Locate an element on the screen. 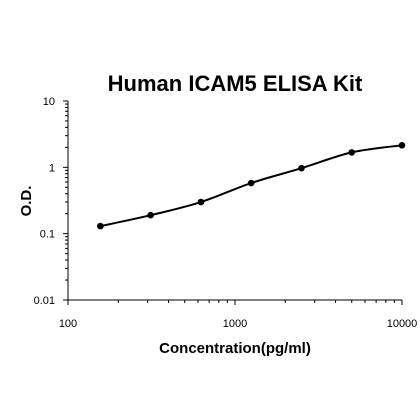 This screenshot has height=420, width=420. x-tick-label: 10000 is located at coordinates (402, 324).